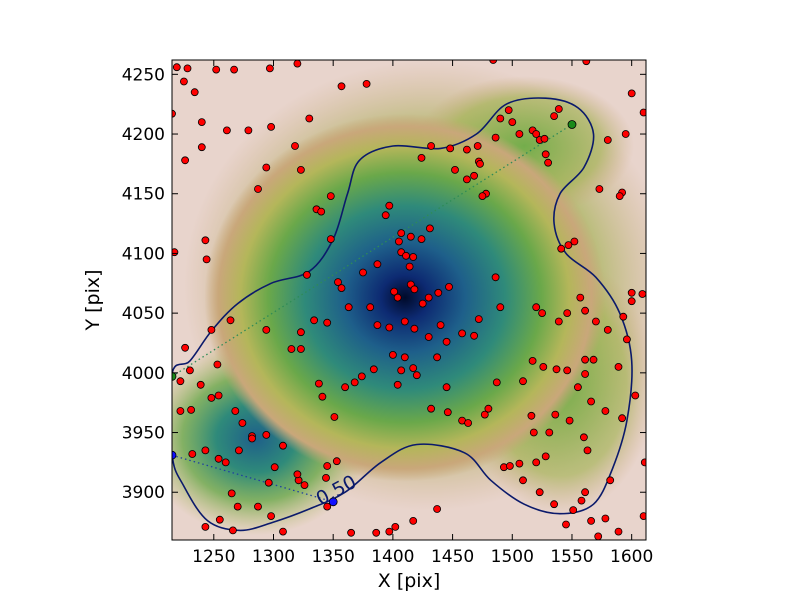 Image resolution: width=800 pixels, height=604 pixels. What do you see at coordinates (273, 557) in the screenshot?
I see `x-tick-label: 1300` at bounding box center [273, 557].